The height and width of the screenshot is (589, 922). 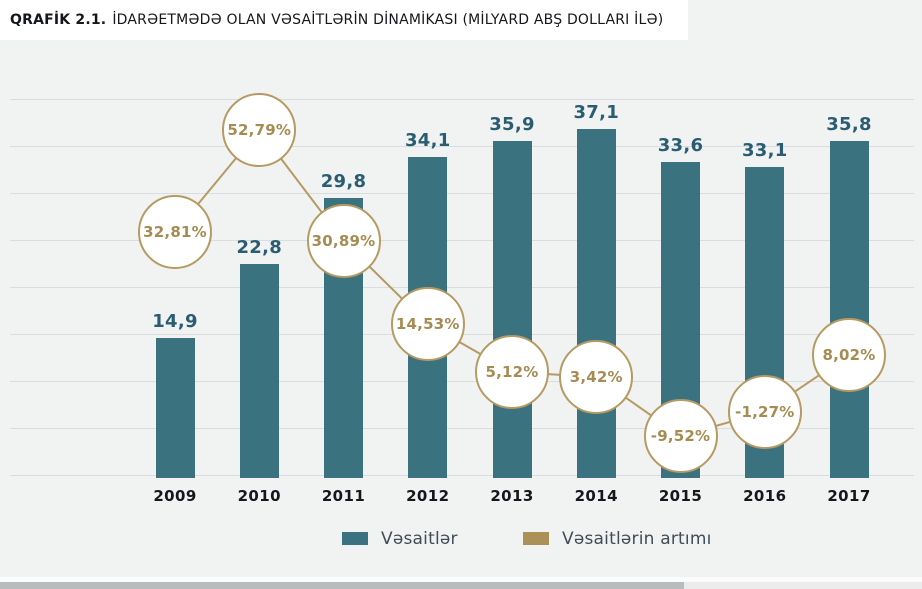 I want to click on horizontal-scrollbar, so click(x=461, y=585).